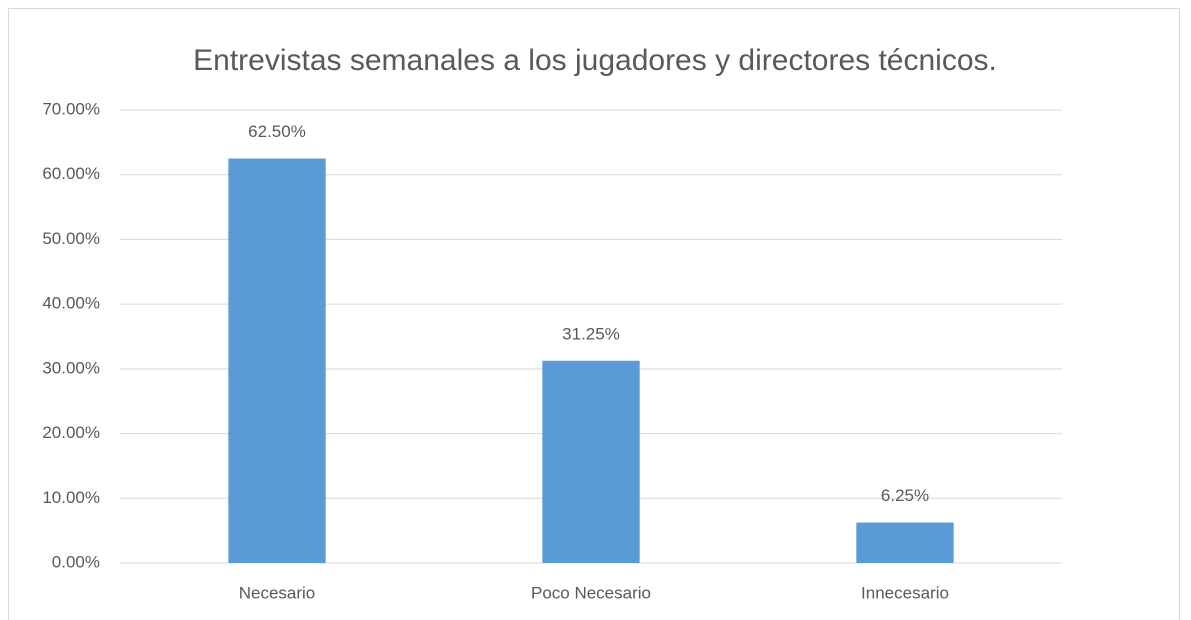 The width and height of the screenshot is (1191, 620). I want to click on x-tick-label: Poco Necesario, so click(591, 592).